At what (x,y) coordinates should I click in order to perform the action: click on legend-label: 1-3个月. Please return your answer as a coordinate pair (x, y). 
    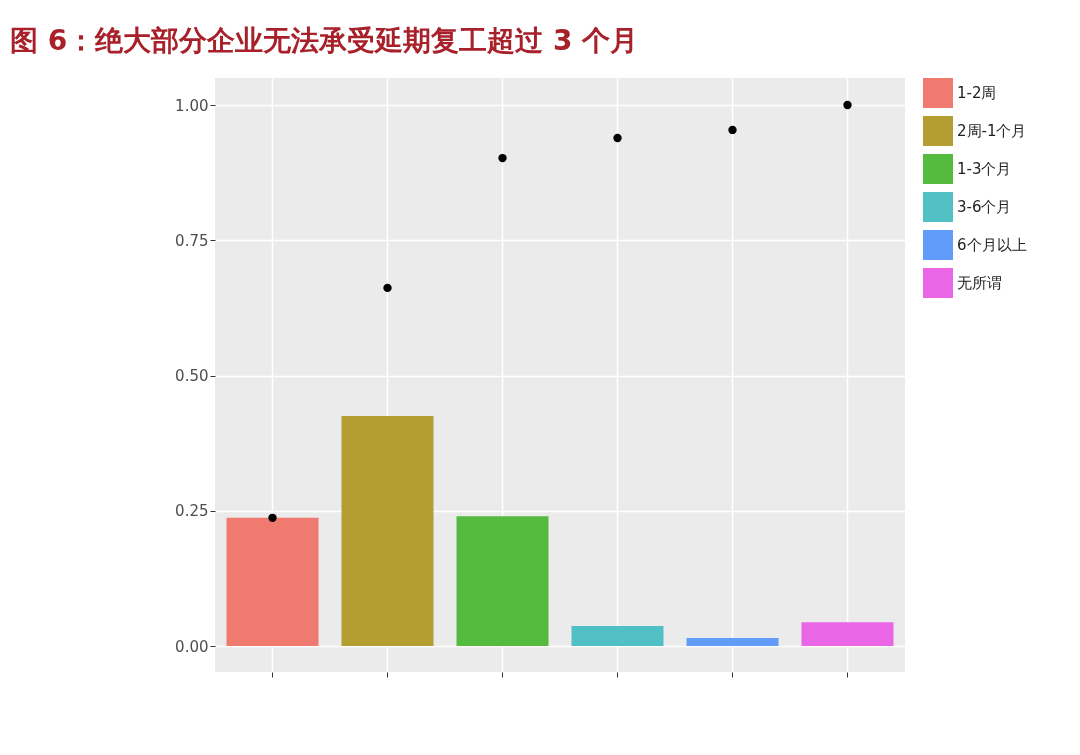
    Looking at the image, I should click on (984, 169).